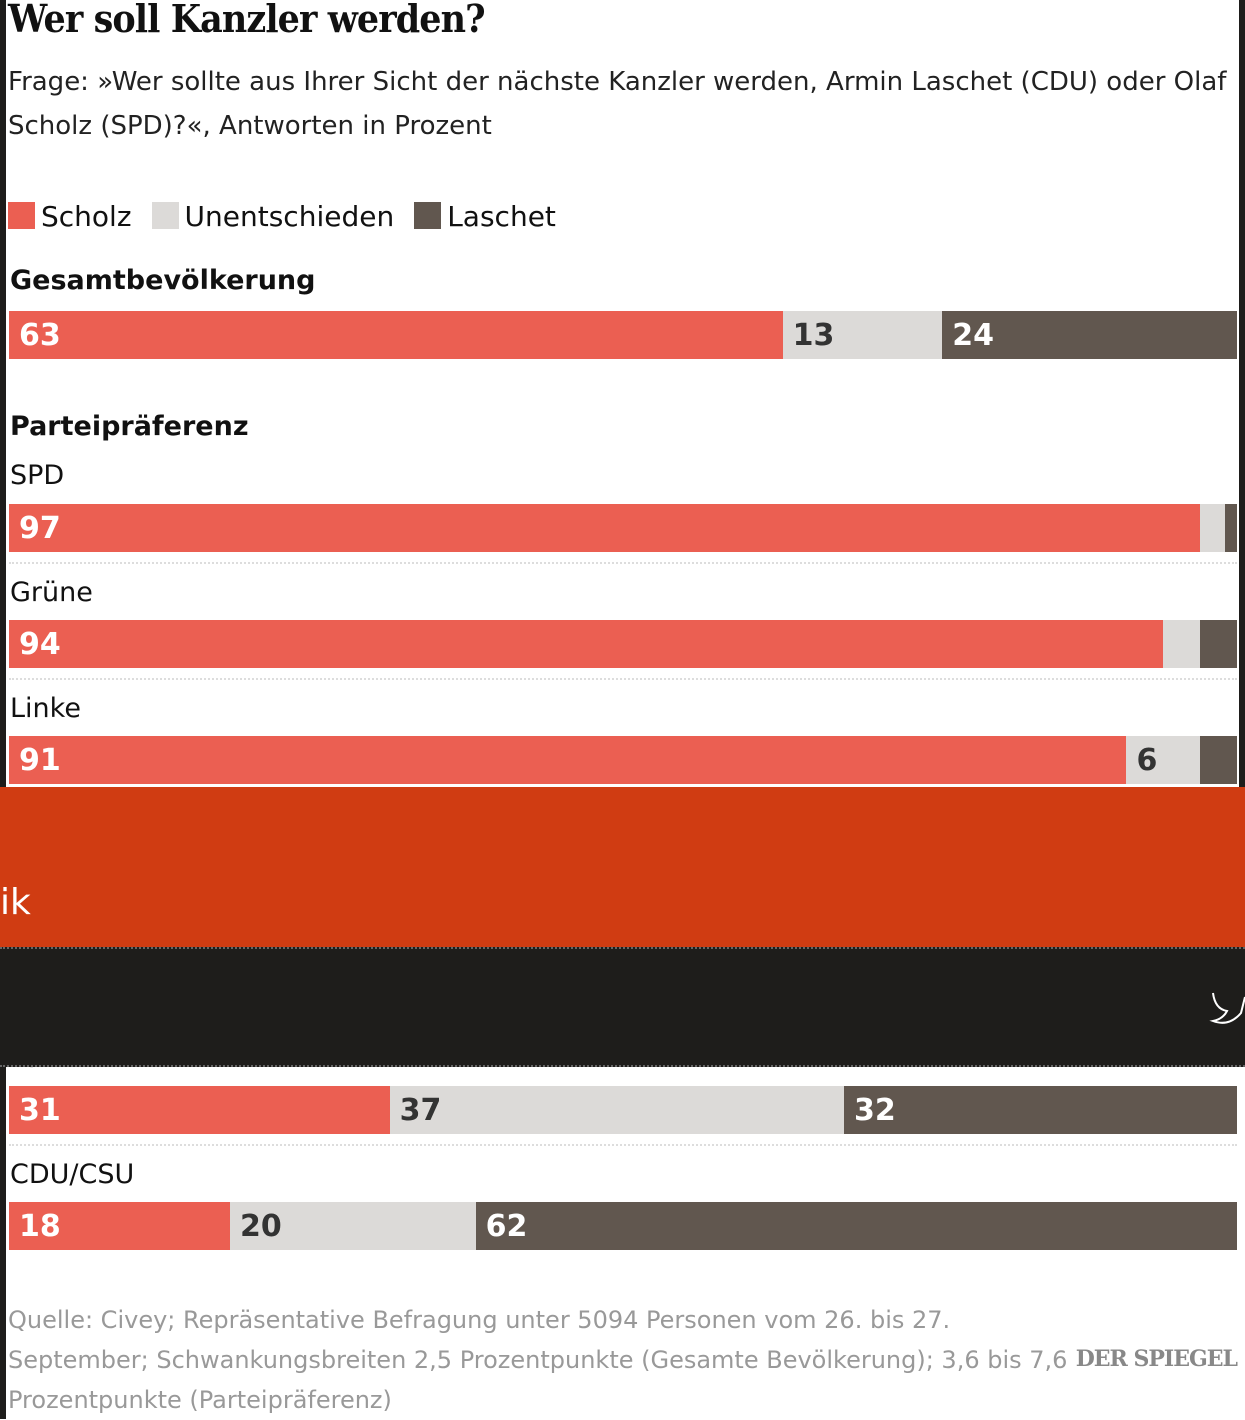 Image resolution: width=1245 pixels, height=1420 pixels. What do you see at coordinates (86, 216) in the screenshot?
I see `legend-label: Scholz` at bounding box center [86, 216].